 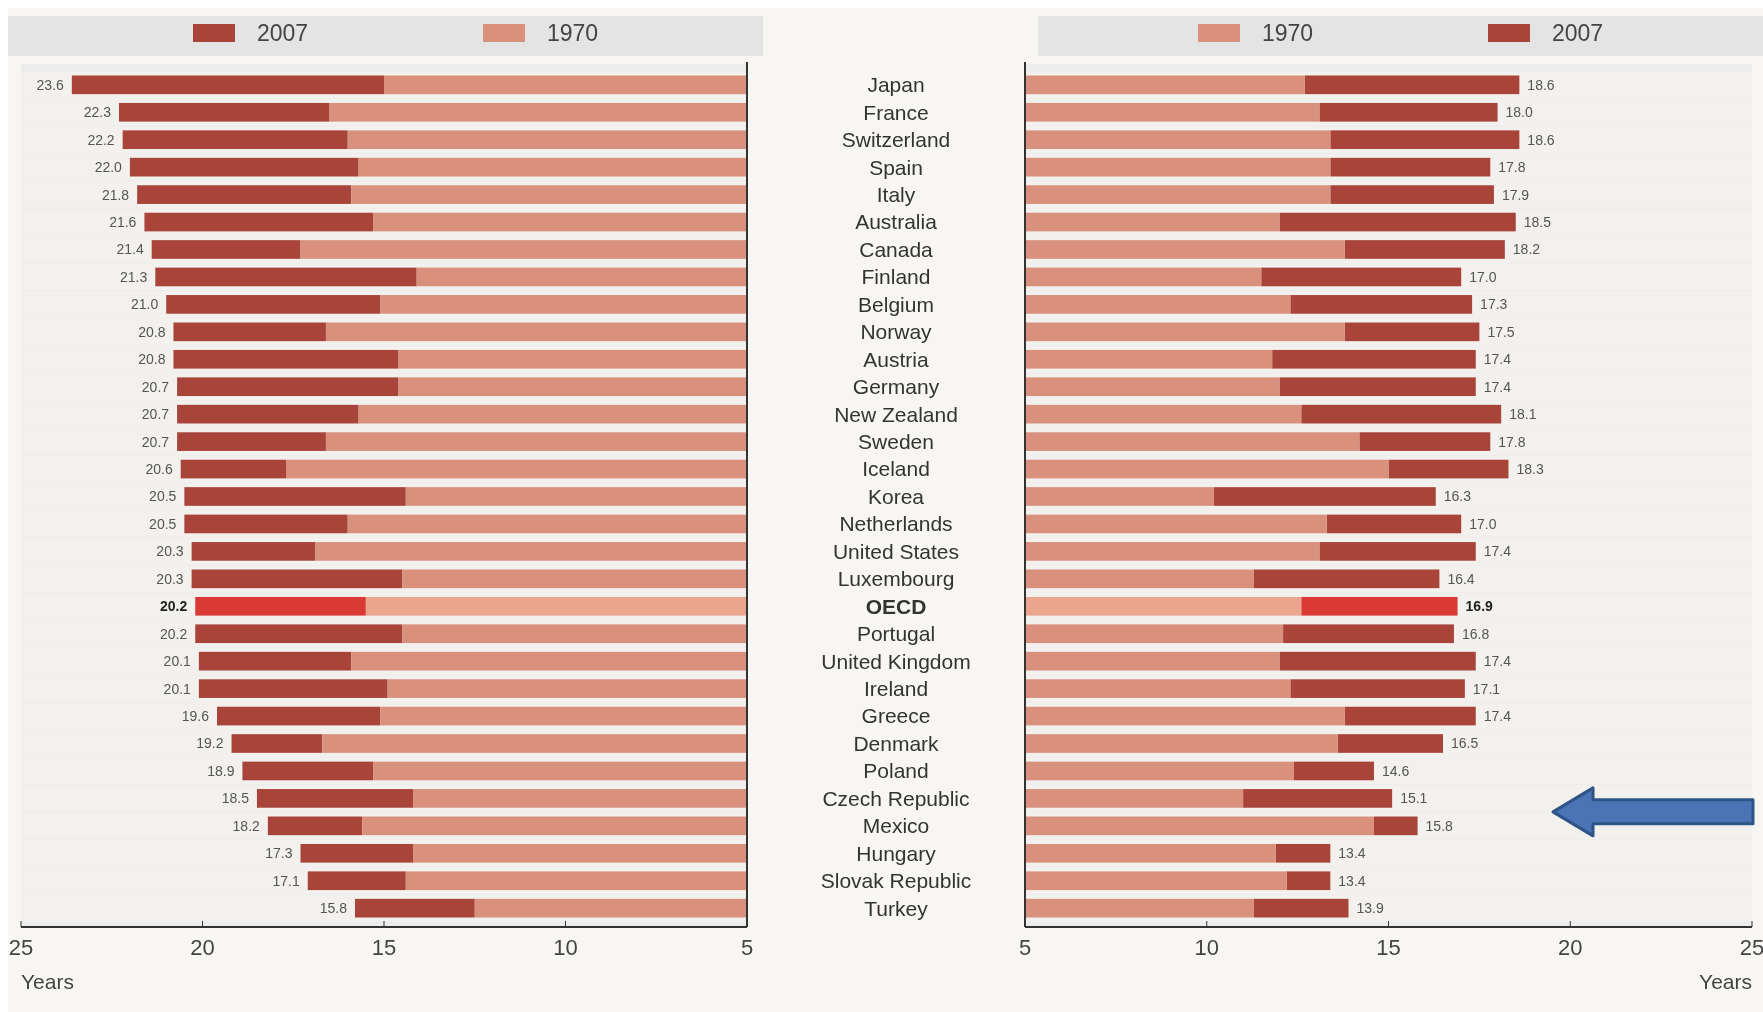 What do you see at coordinates (896, 881) in the screenshot?
I see `y-tick-label: Slovak Republic` at bounding box center [896, 881].